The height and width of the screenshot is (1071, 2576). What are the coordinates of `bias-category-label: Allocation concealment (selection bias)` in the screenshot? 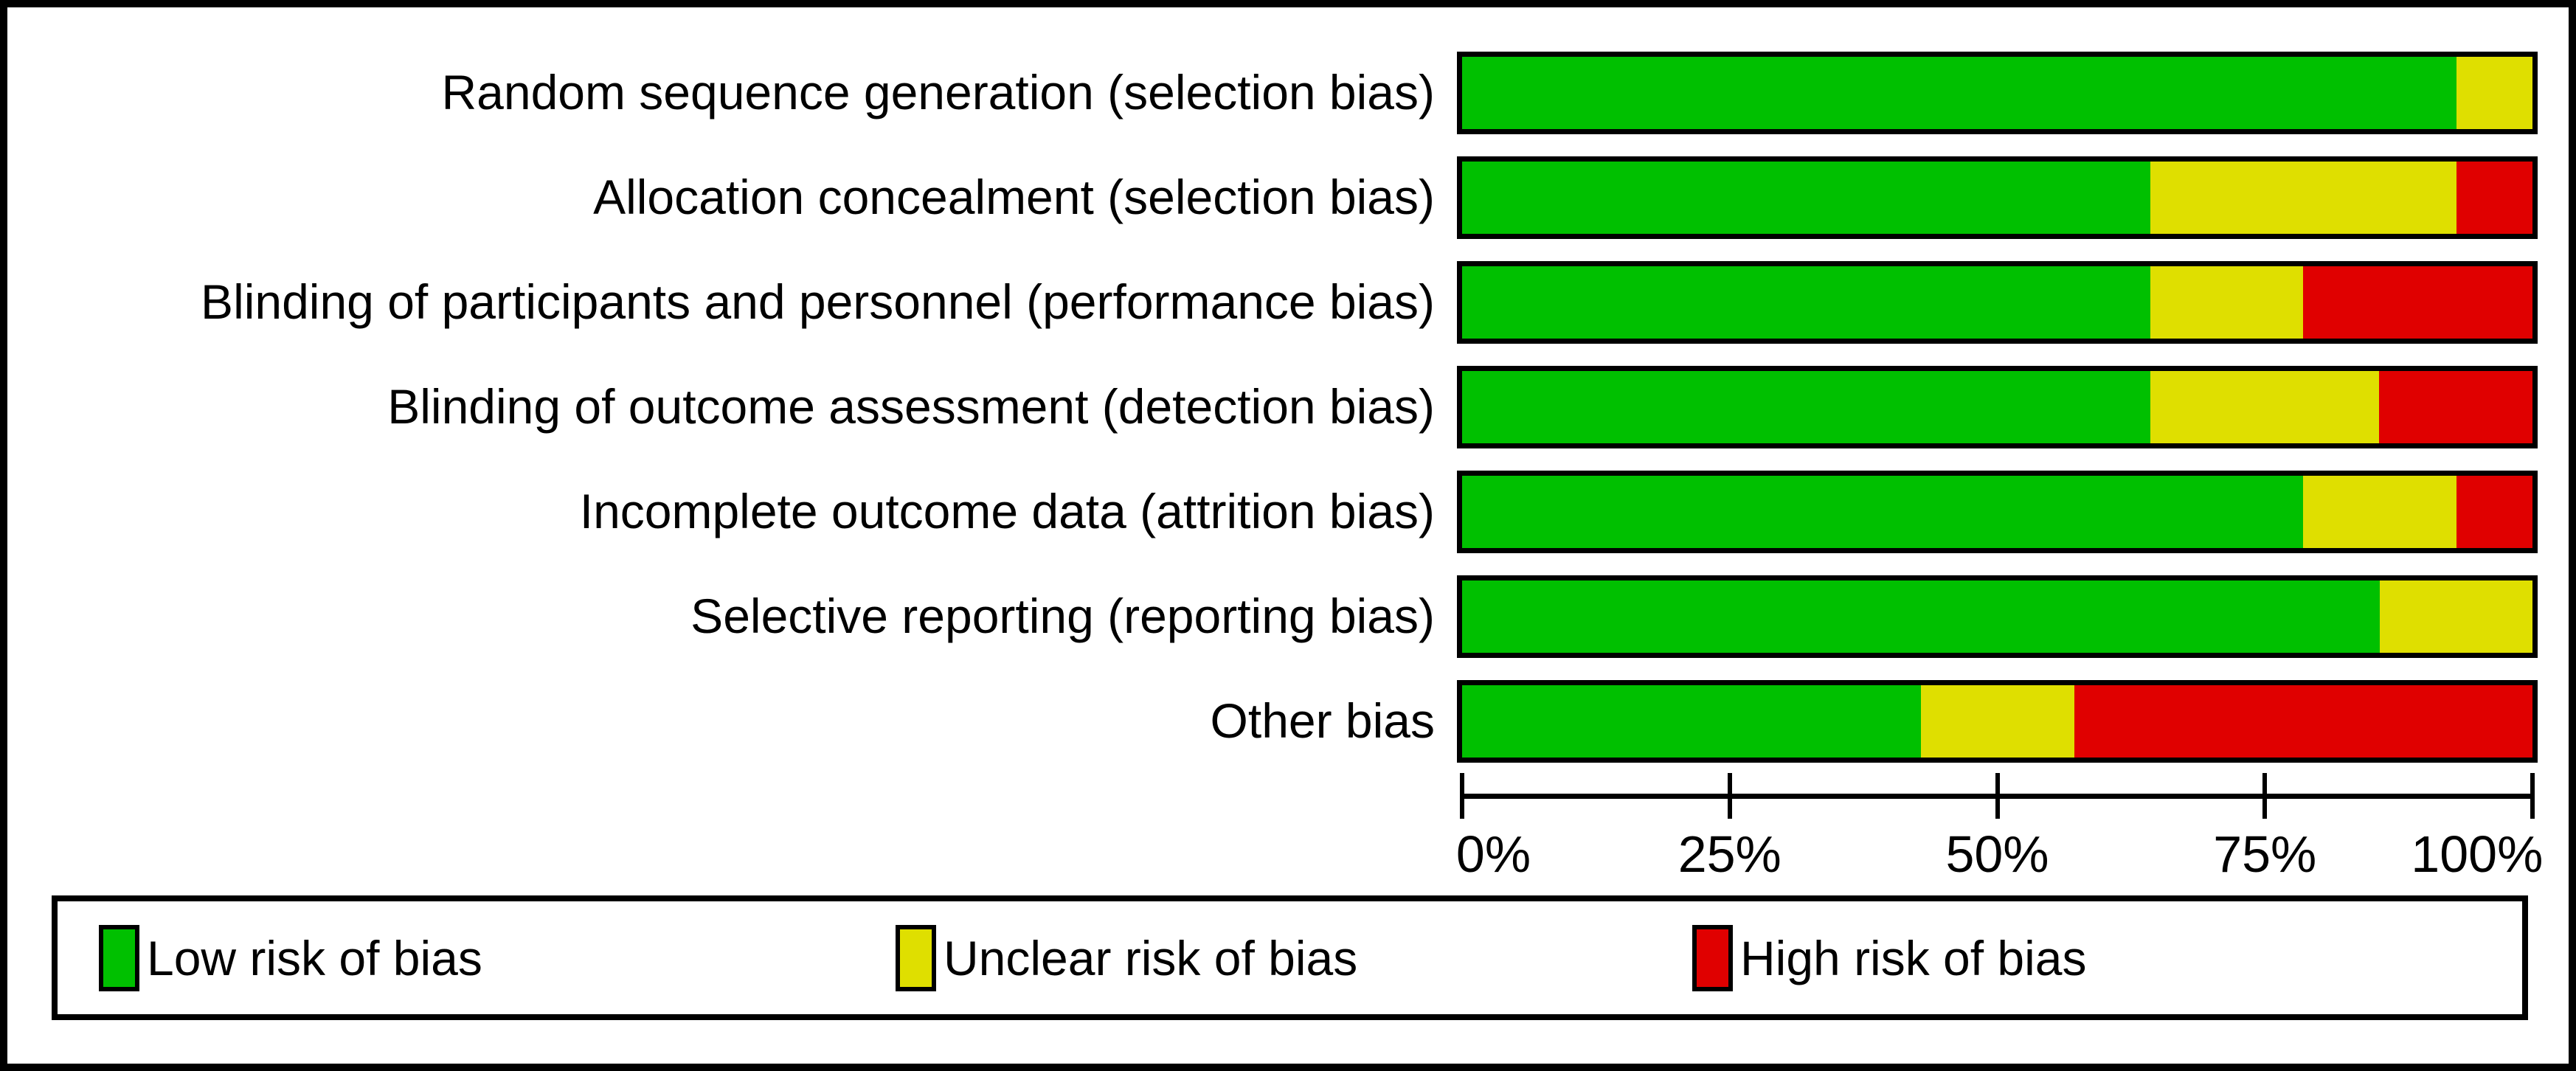 It's located at (1014, 198).